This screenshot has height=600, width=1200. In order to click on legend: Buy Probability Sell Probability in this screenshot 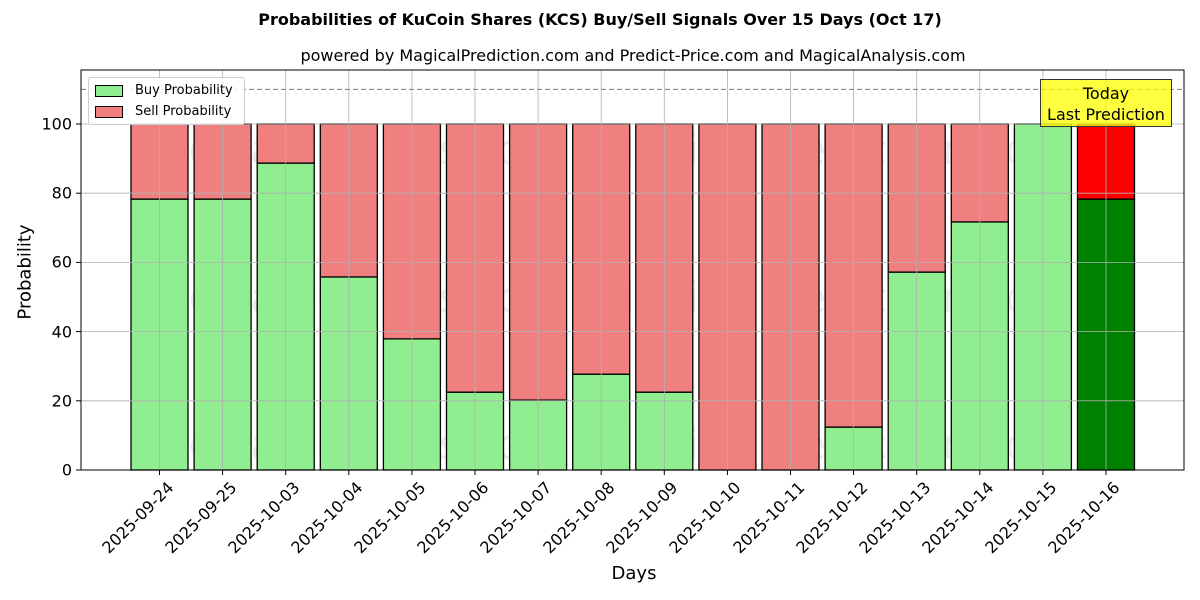, I will do `click(166, 101)`.